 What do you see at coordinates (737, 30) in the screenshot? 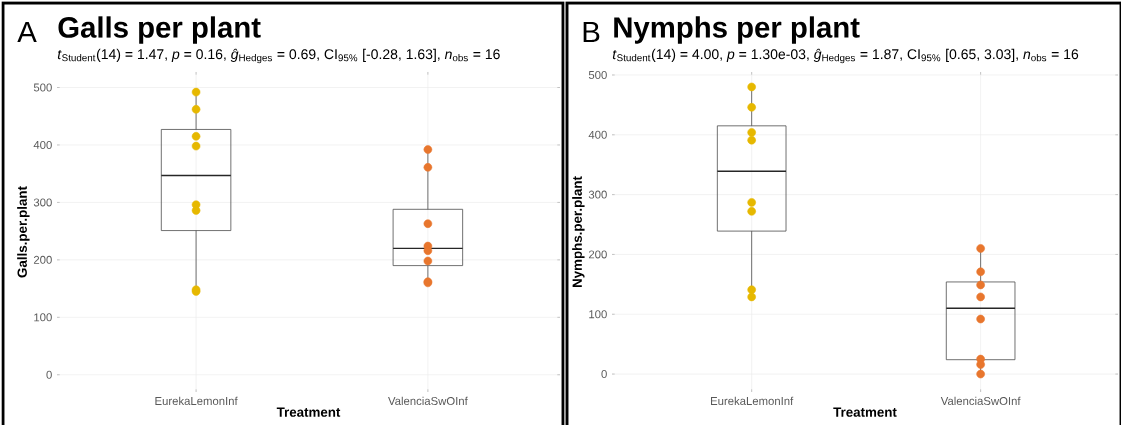
I see `chart-title: Nymphs per plant` at bounding box center [737, 30].